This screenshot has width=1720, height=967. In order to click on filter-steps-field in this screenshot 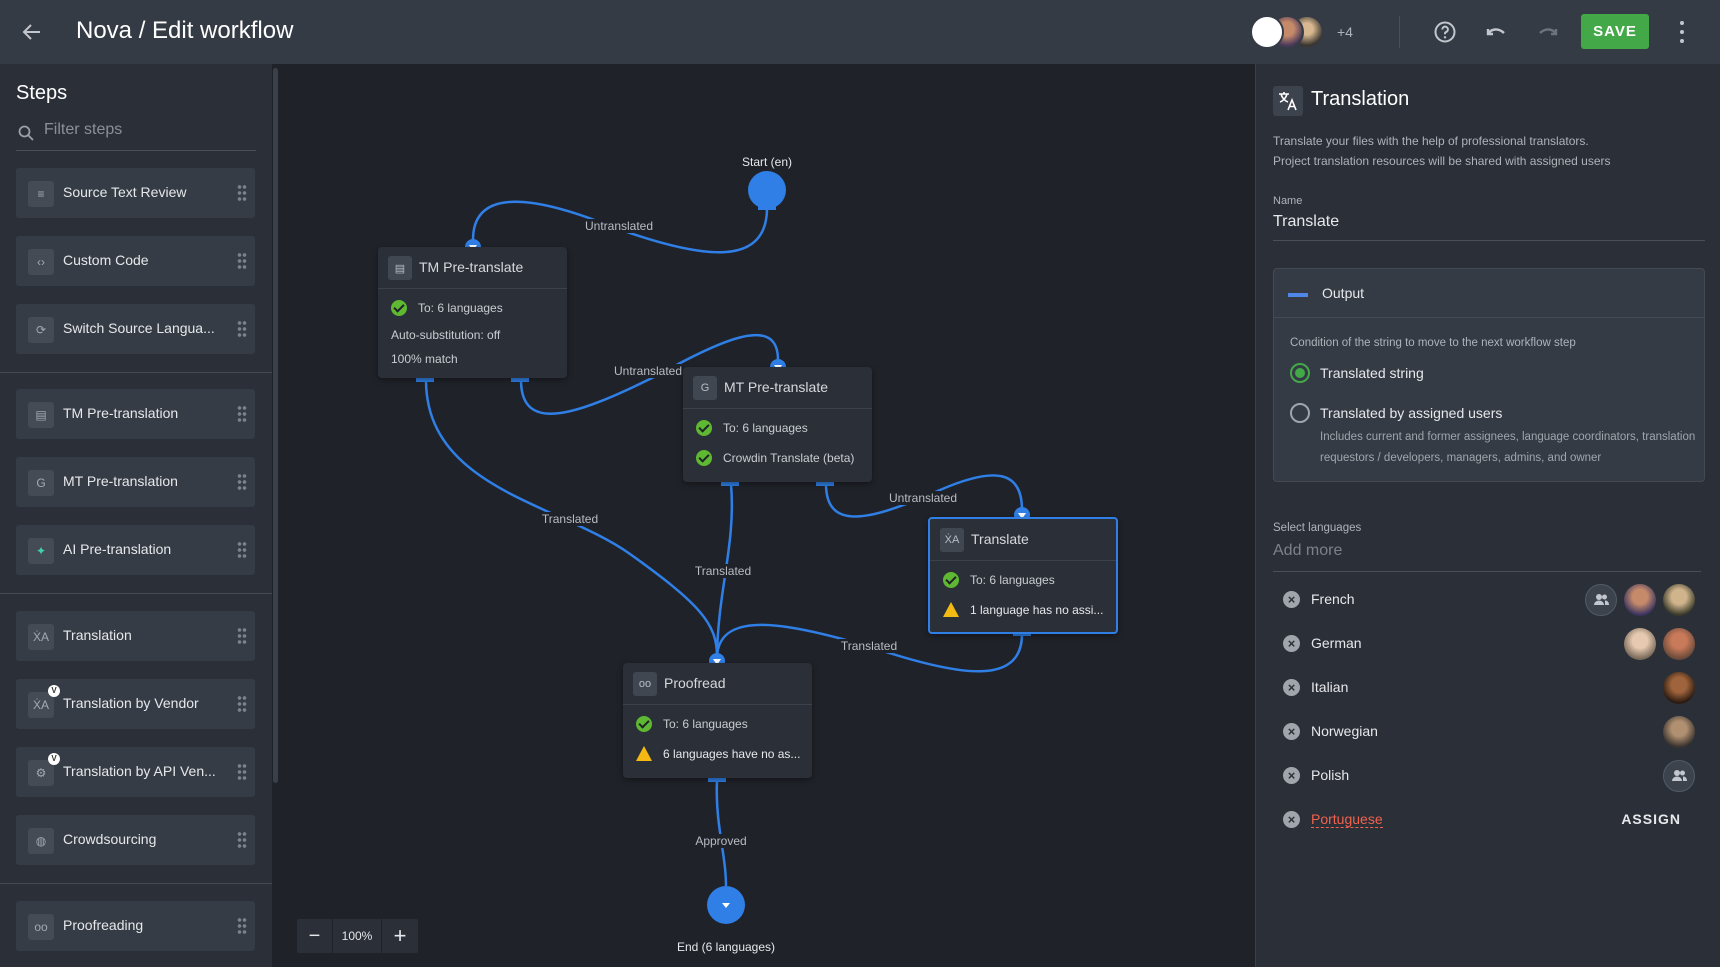, I will do `click(136, 134)`.